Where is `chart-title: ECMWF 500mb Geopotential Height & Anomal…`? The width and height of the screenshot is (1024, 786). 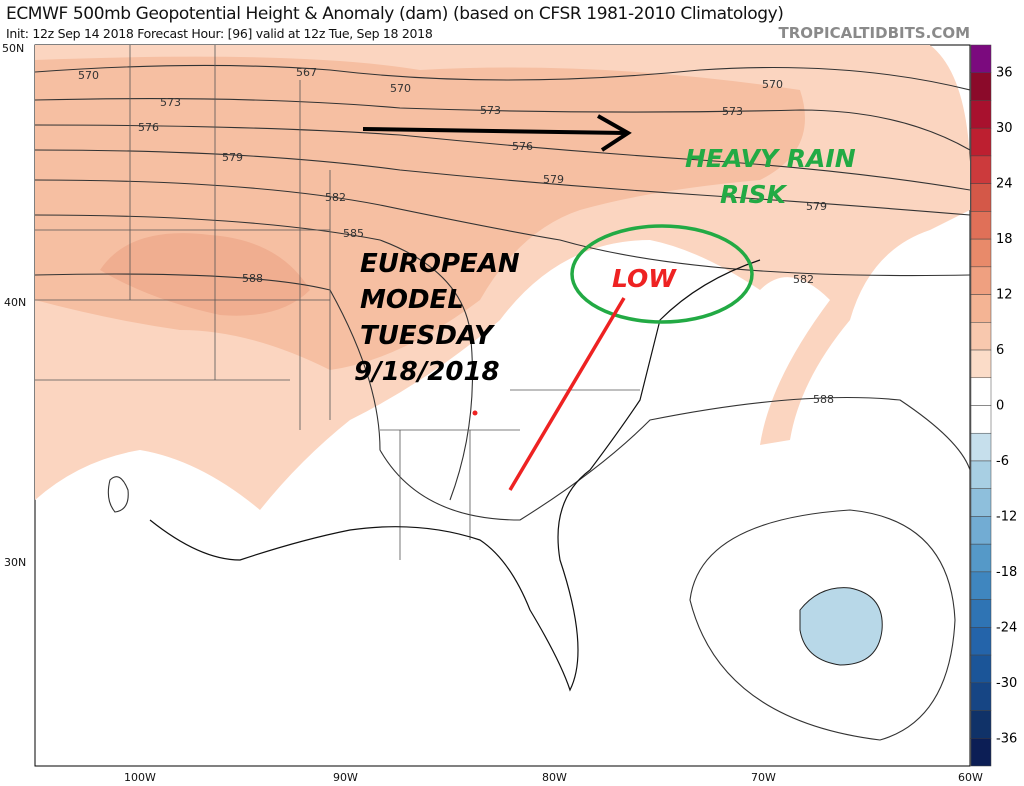
chart-title: ECMWF 500mb Geopotential Height & Anomal… is located at coordinates (395, 14).